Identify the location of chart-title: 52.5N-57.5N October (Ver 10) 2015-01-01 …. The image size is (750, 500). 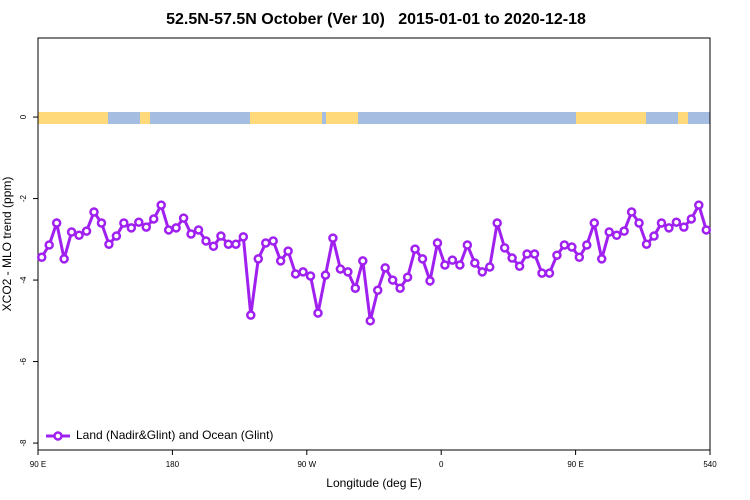
(376, 19).